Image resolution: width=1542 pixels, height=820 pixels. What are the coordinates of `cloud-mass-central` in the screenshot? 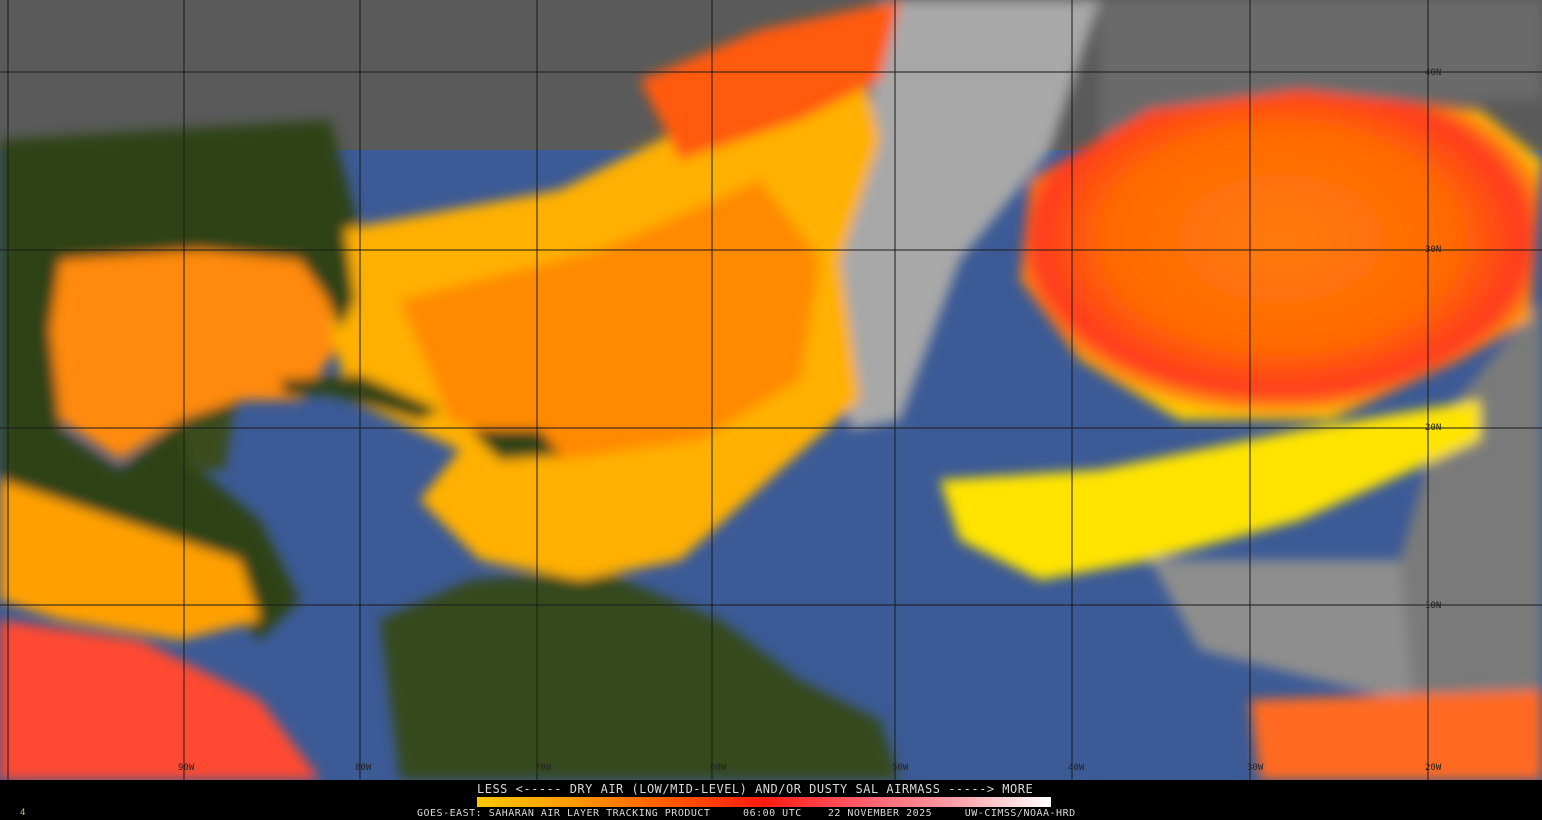 It's located at (965, 215).